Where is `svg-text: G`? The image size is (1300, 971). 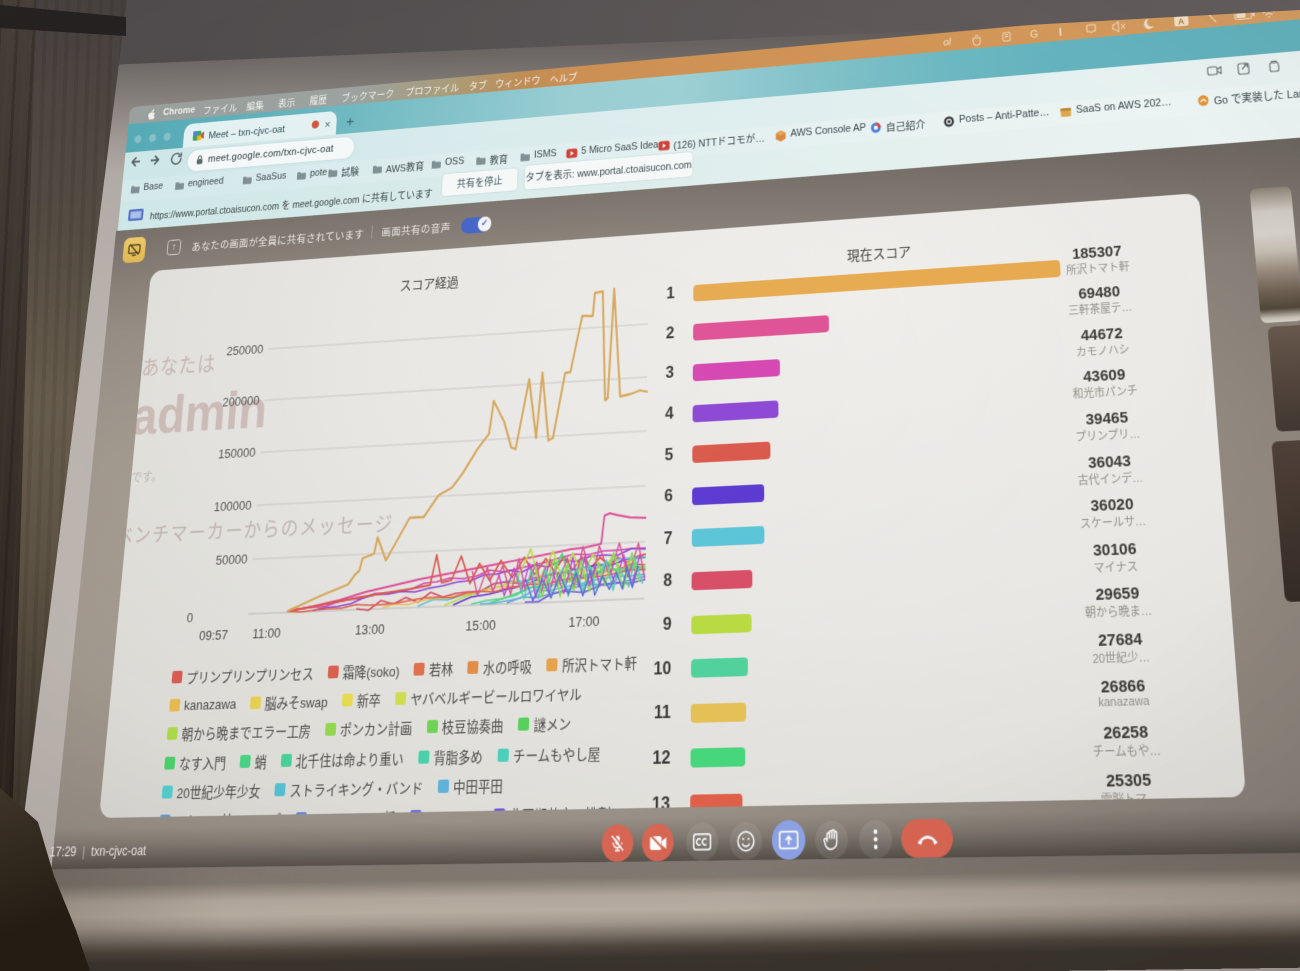
svg-text: G is located at coordinates (1034, 34).